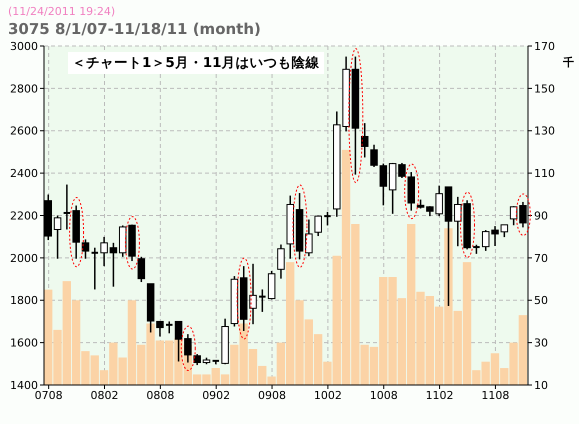  What do you see at coordinates (104, 395) in the screenshot?
I see `x-tick-label: 0802` at bounding box center [104, 395].